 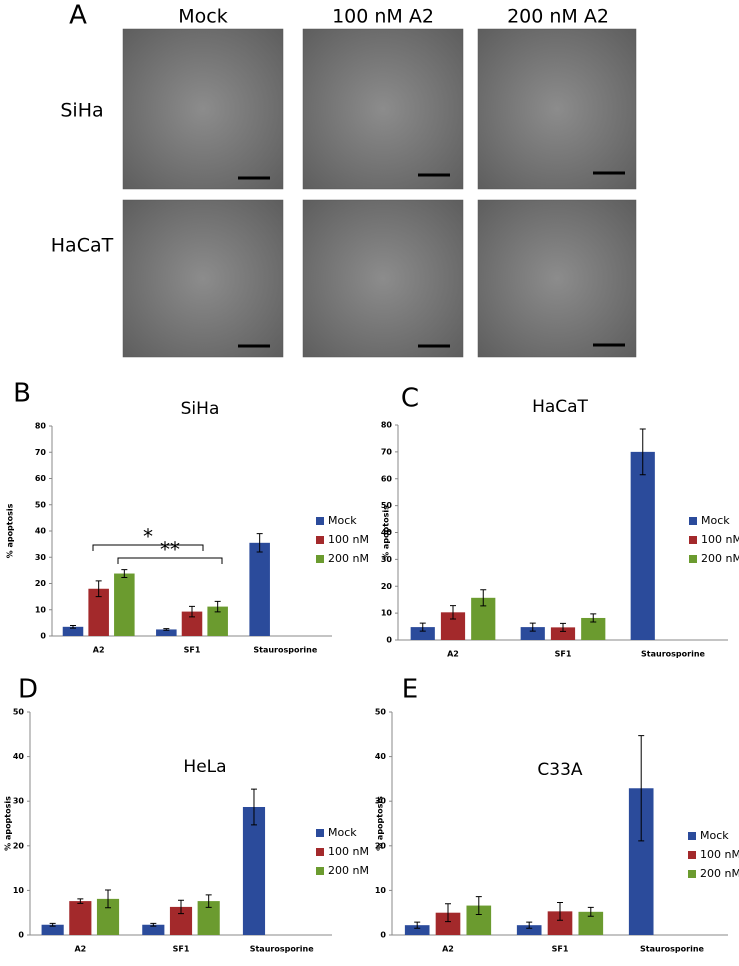 I want to click on column-label: 200 nM A2, so click(x=558, y=17).